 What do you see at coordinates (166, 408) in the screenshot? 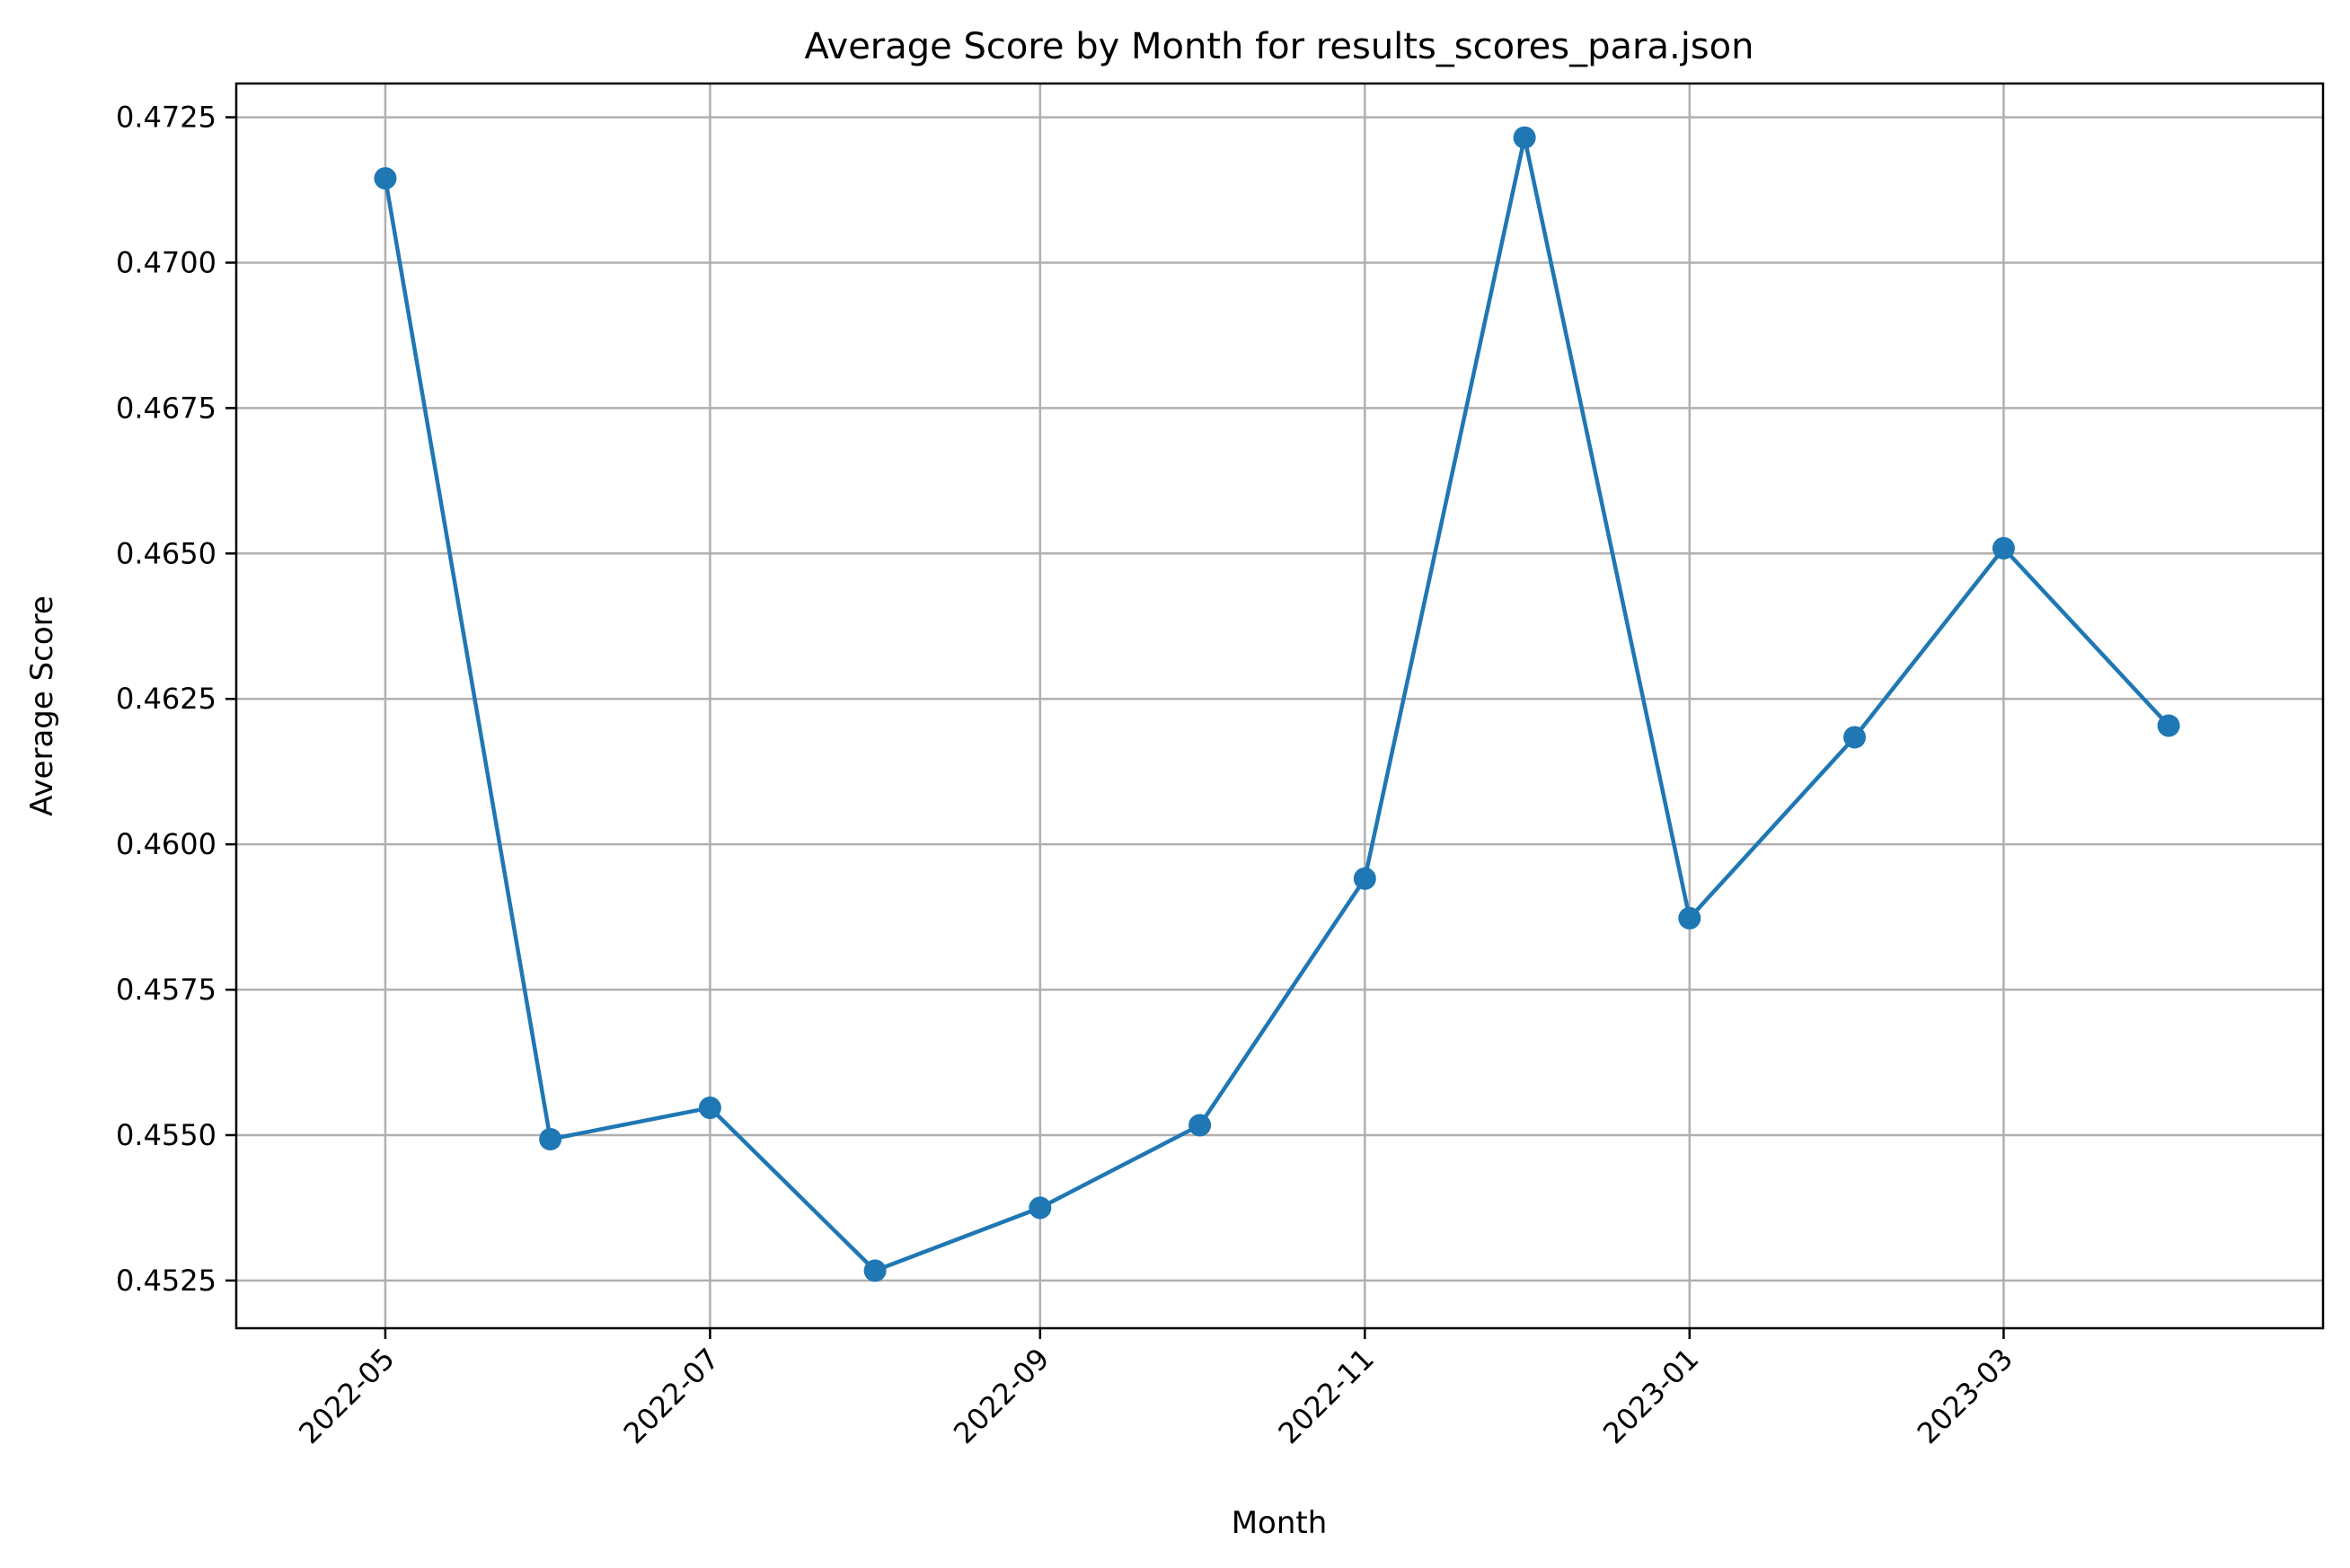
I see `y-tick-label: 0.4675` at bounding box center [166, 408].